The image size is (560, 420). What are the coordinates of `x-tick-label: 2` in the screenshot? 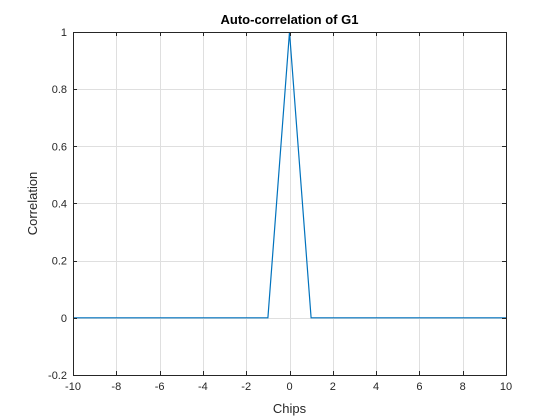 It's located at (333, 387).